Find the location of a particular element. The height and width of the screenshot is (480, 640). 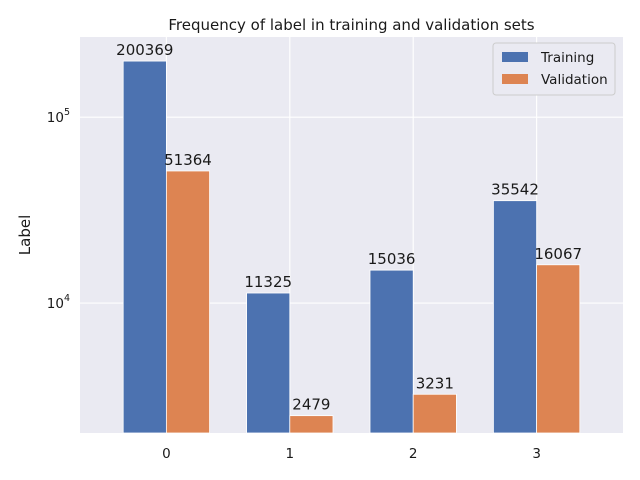

y-tick-label: 10⁵ is located at coordinates (58, 116).